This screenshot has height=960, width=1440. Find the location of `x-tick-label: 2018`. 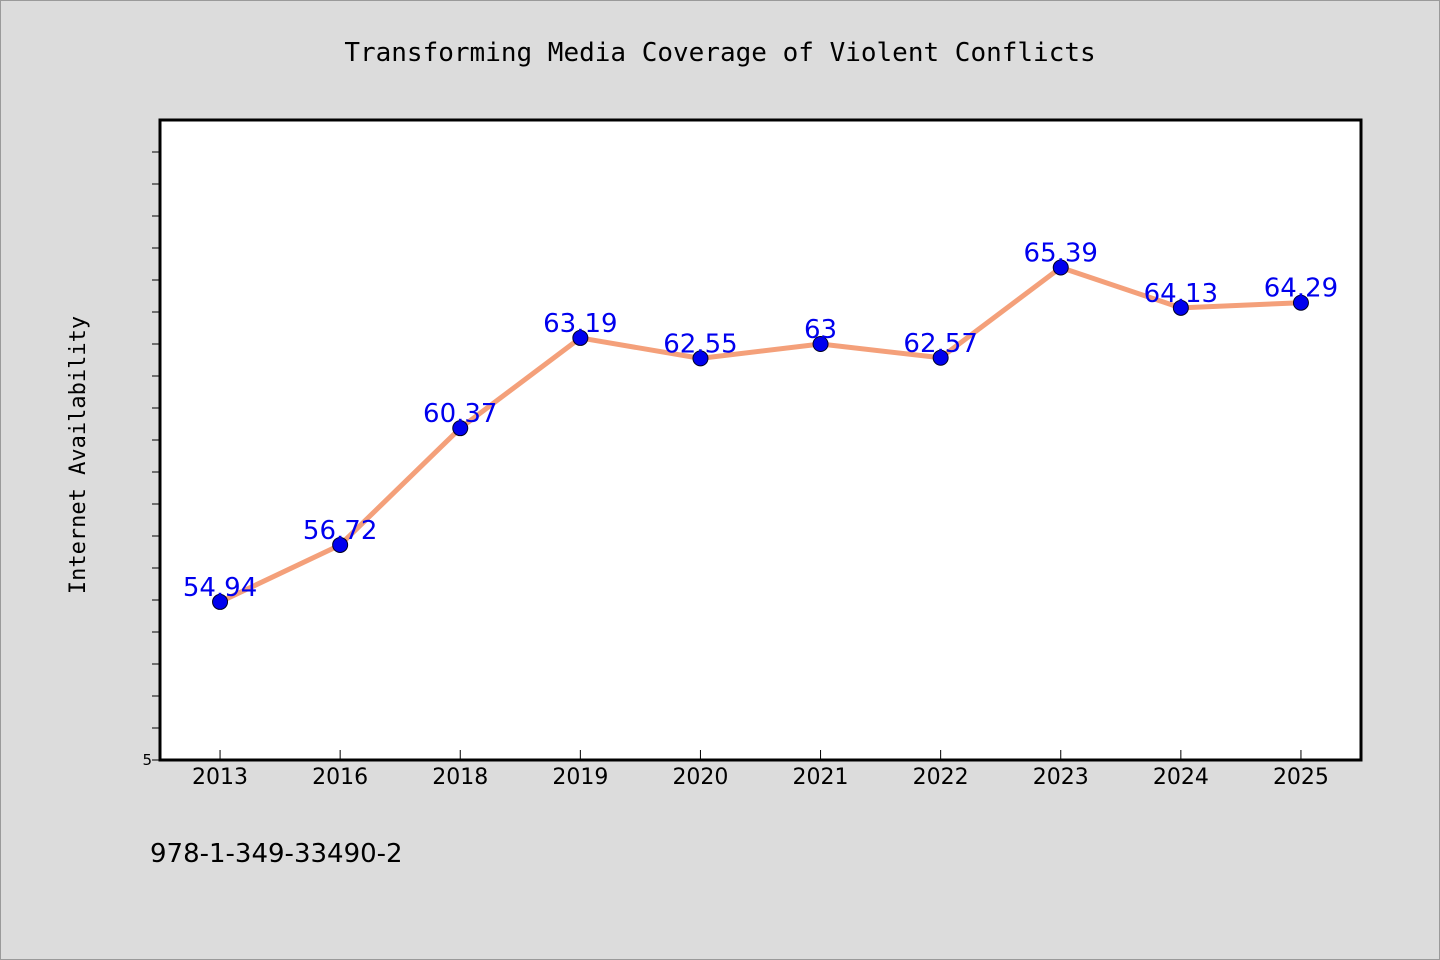

x-tick-label: 2018 is located at coordinates (460, 777).